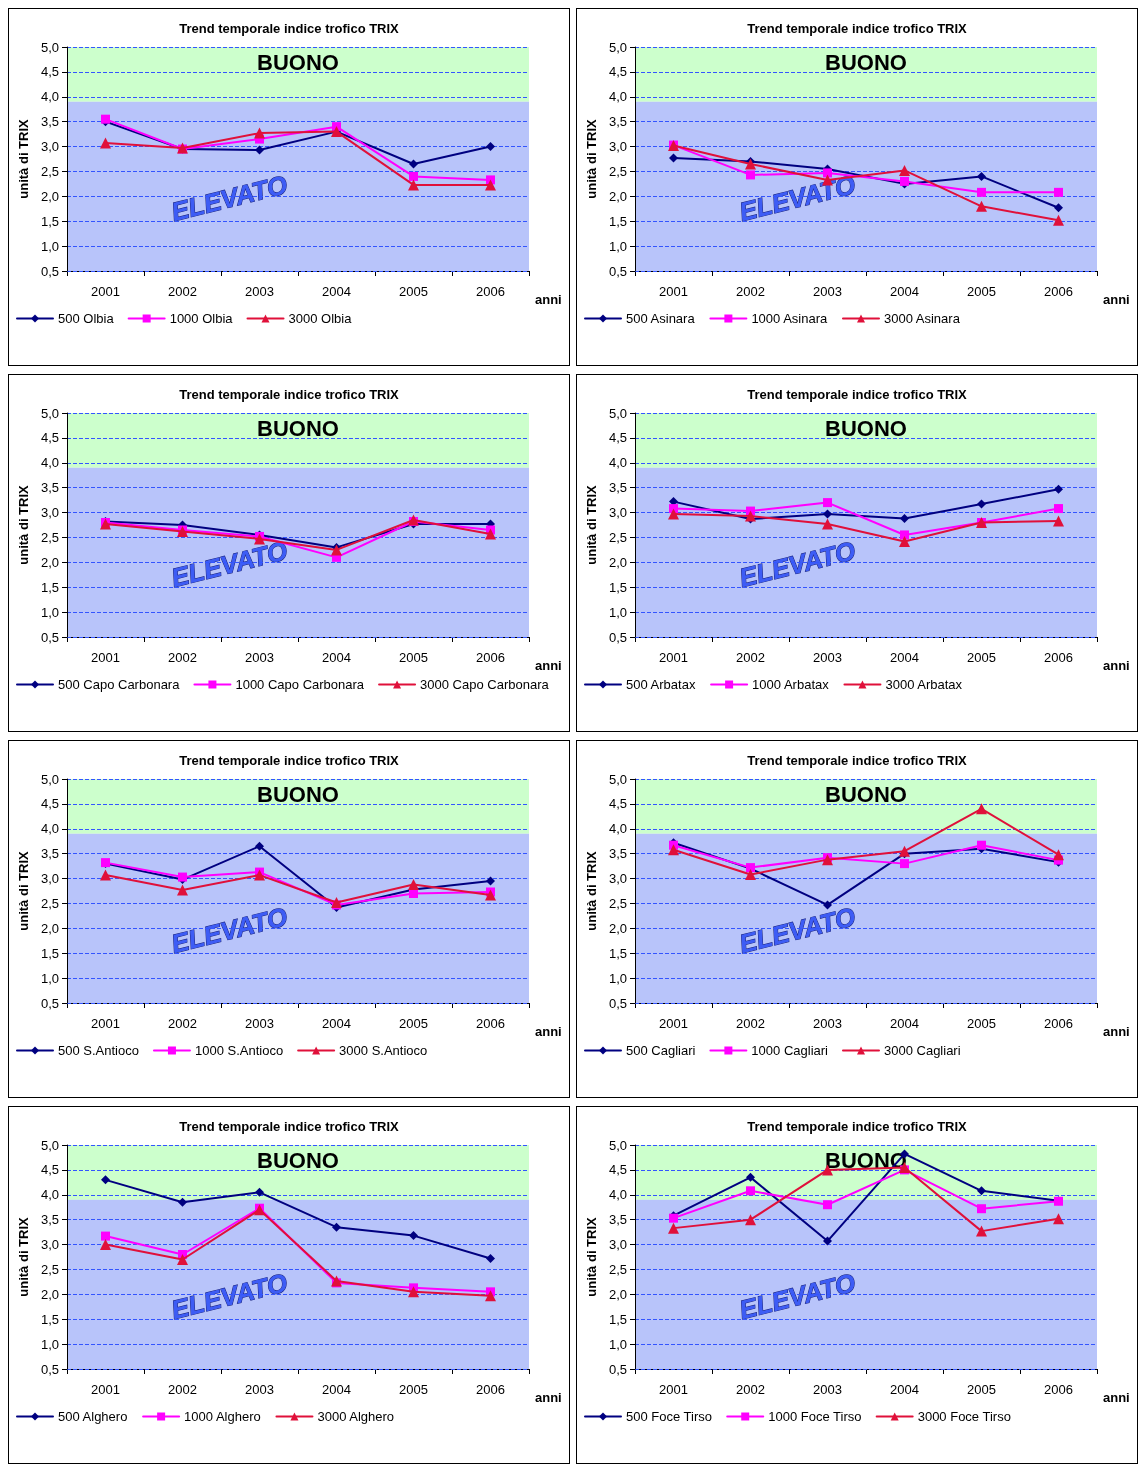  What do you see at coordinates (356, 1416) in the screenshot?
I see `legend-label: 3000 Alghero` at bounding box center [356, 1416].